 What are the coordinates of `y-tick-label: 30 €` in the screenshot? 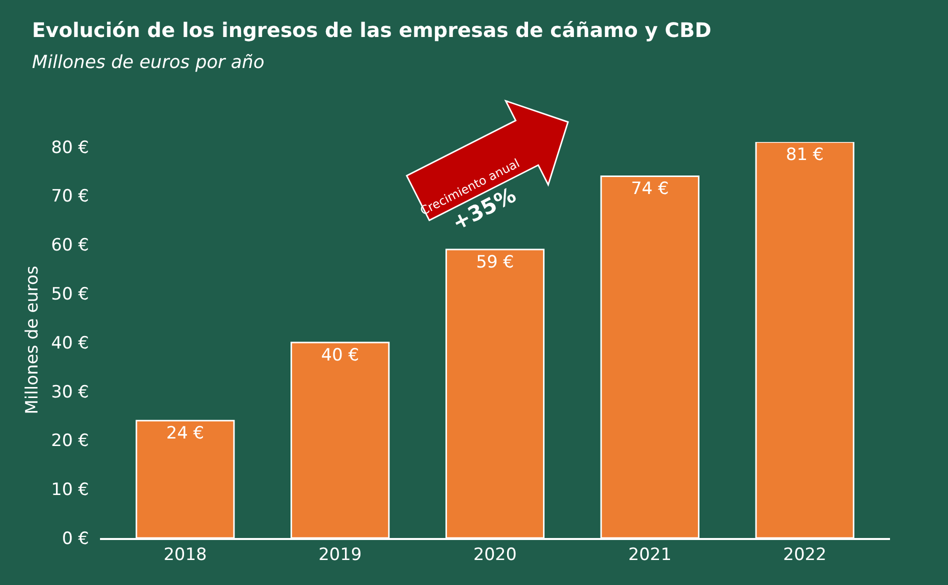 It's located at (70, 392).